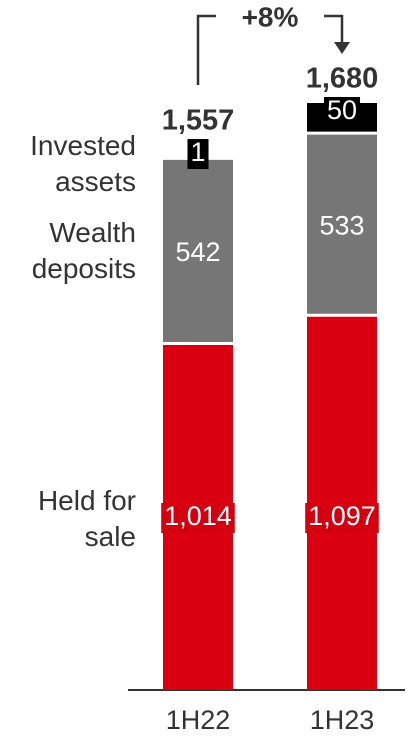 Image resolution: width=409 pixels, height=739 pixels. I want to click on bar-segment, so click(342, 502).